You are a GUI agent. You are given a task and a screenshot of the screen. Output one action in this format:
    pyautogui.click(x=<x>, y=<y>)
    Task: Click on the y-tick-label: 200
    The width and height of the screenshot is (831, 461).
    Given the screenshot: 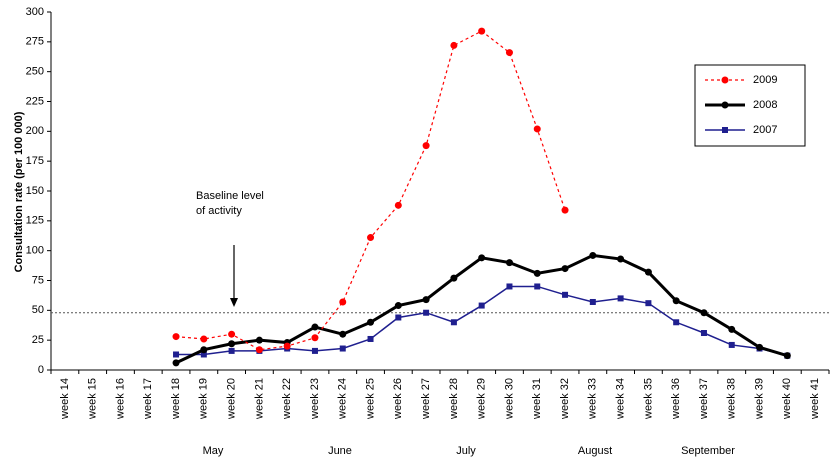 What is the action you would take?
    pyautogui.click(x=35, y=131)
    